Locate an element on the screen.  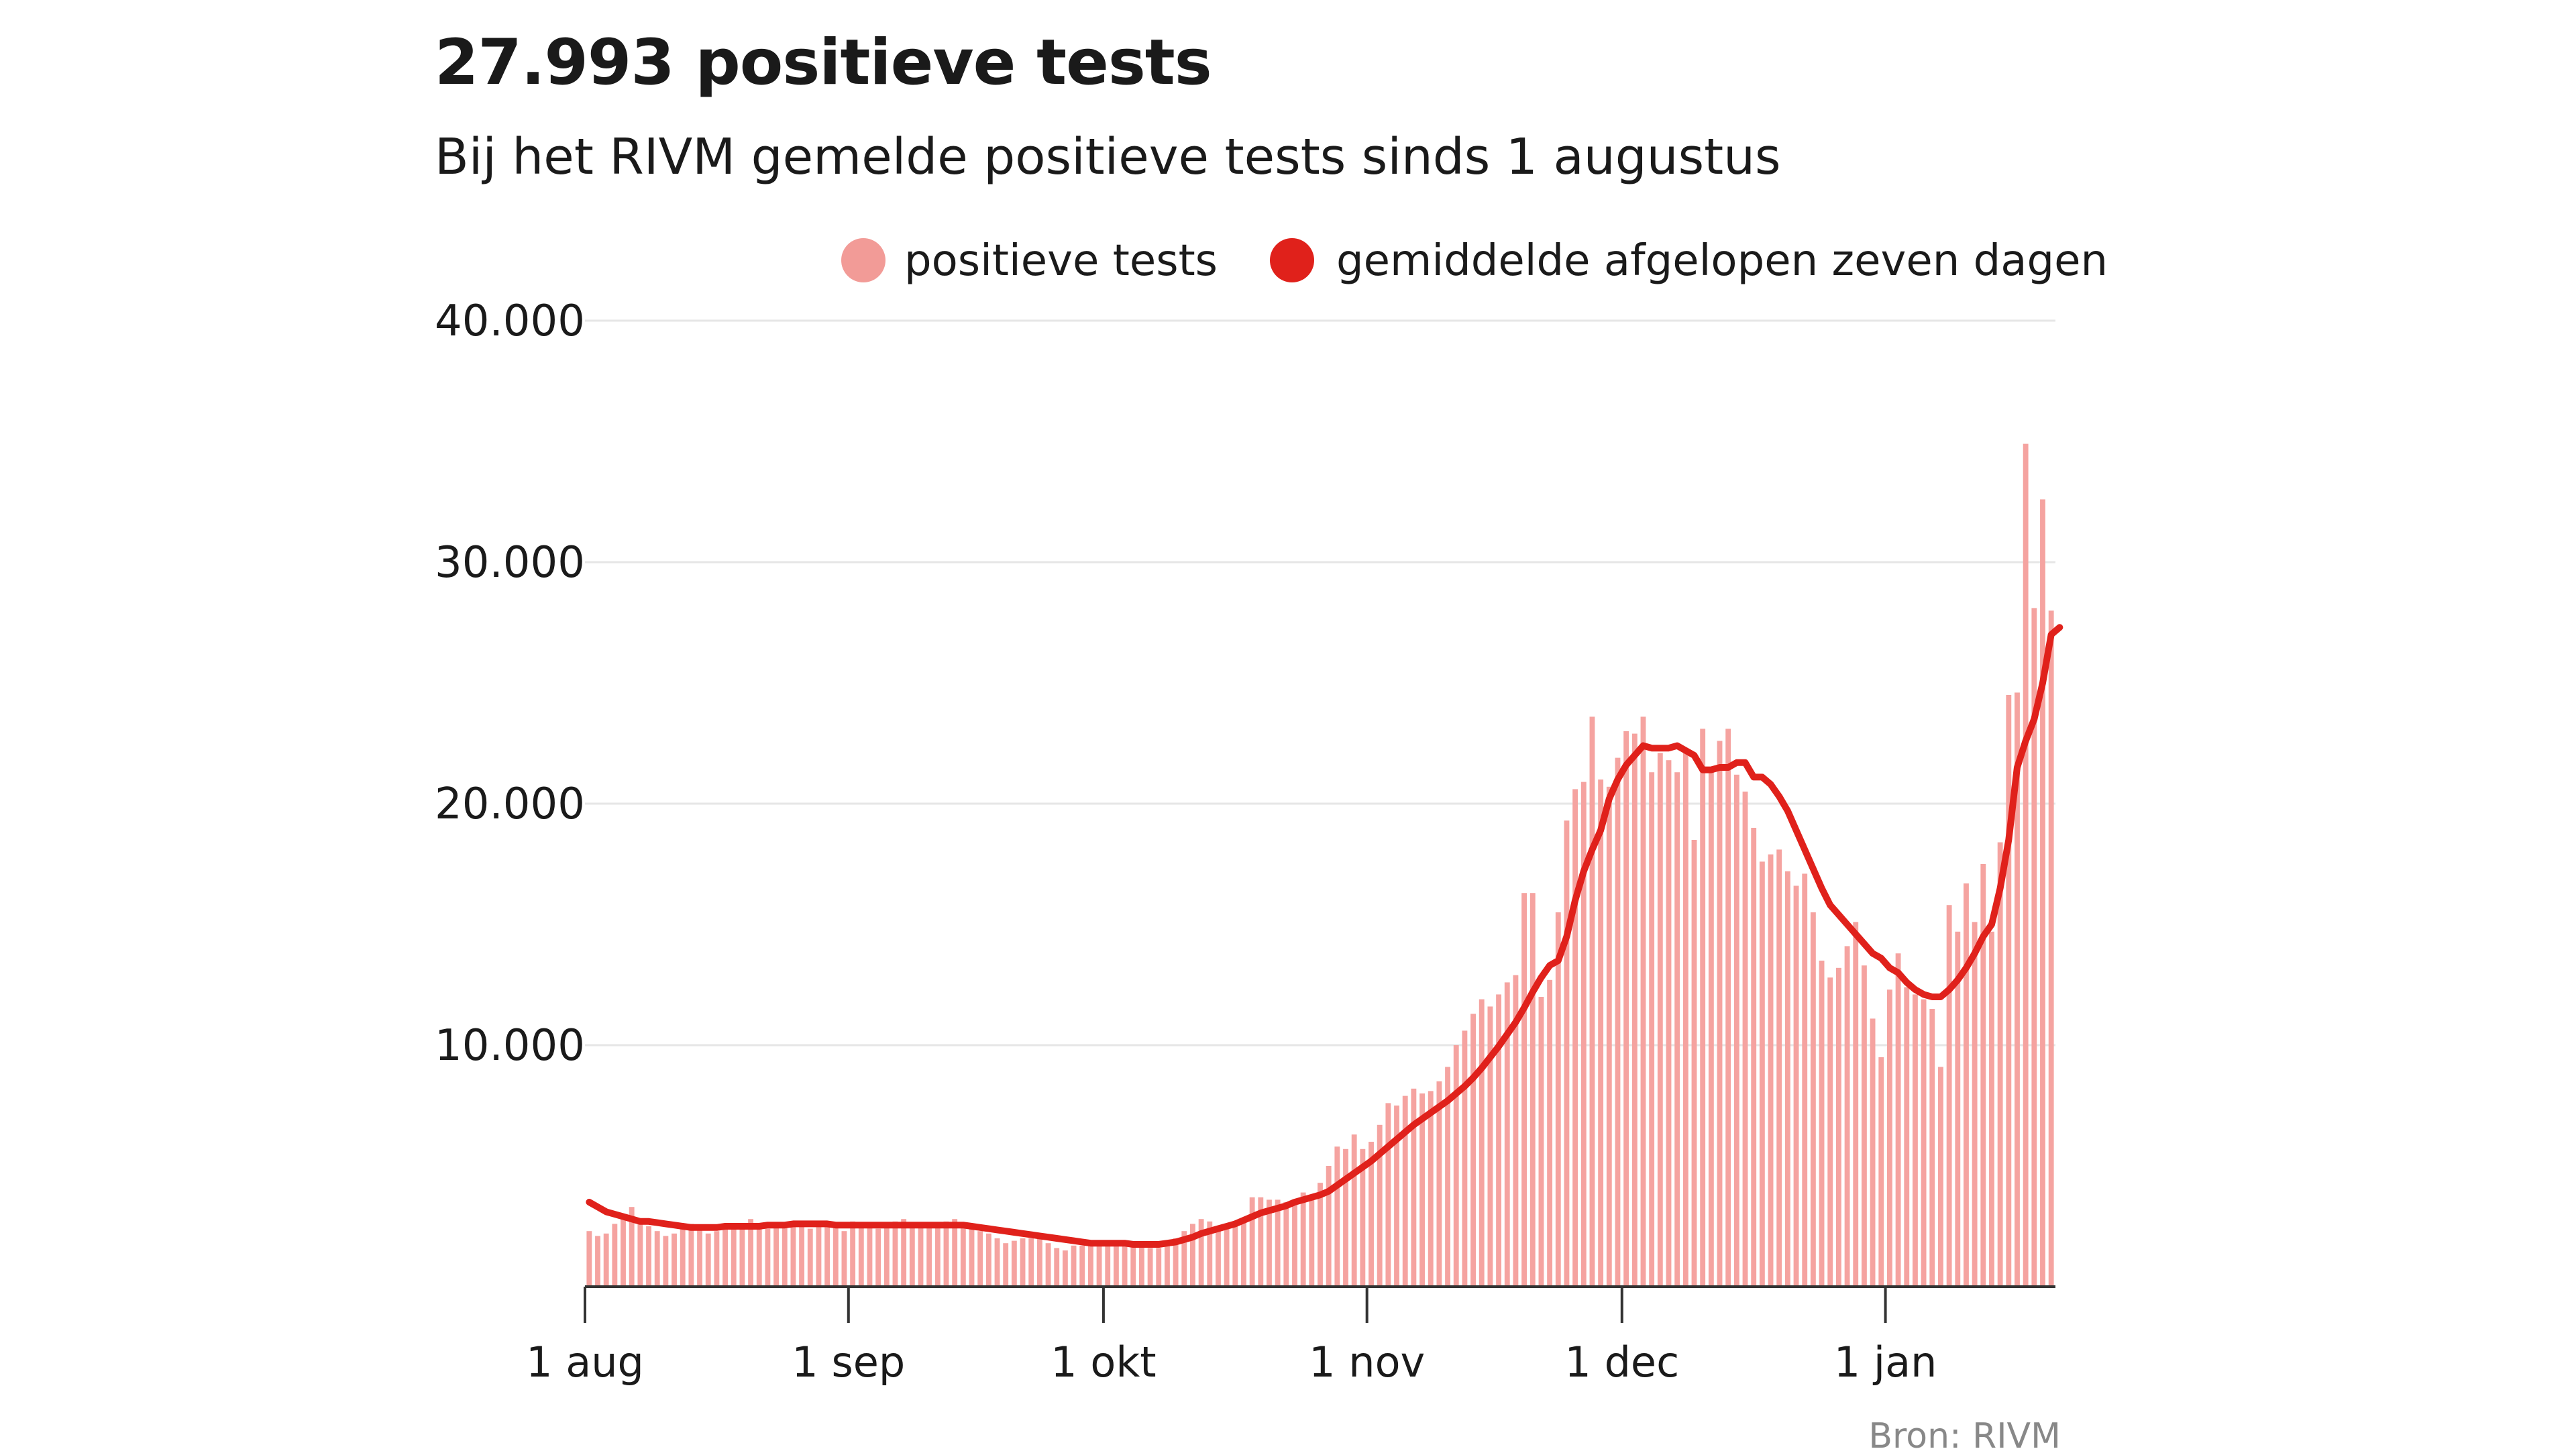
legend-swatch-bars is located at coordinates (863, 260).